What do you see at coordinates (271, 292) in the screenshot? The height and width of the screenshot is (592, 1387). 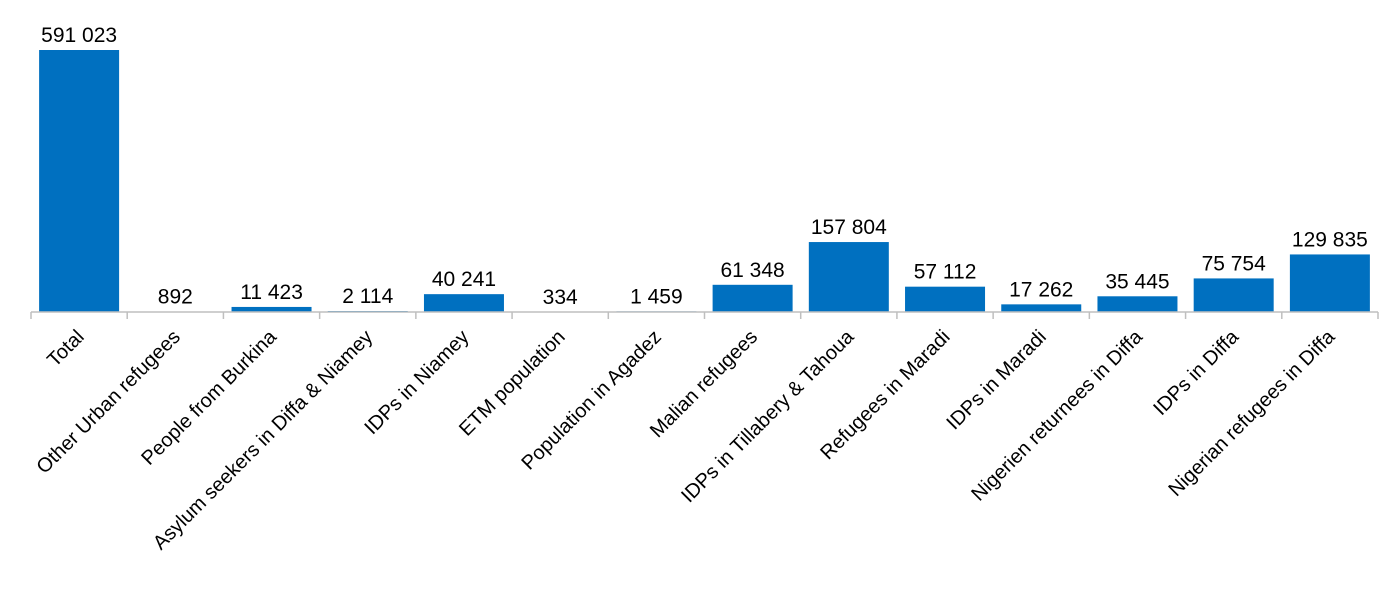 I see `value-label-2: 11 423` at bounding box center [271, 292].